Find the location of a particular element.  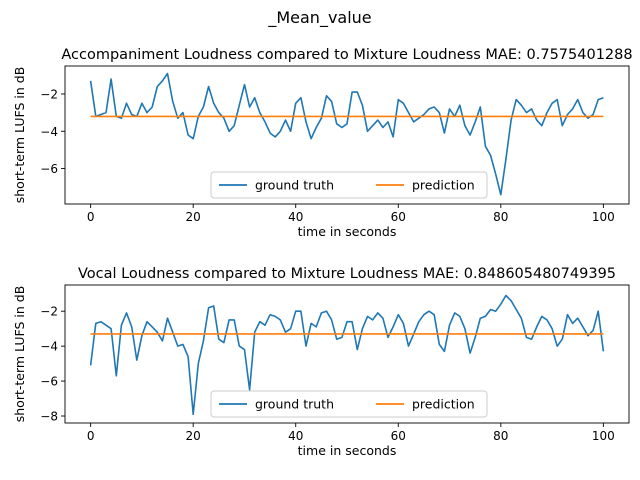

figure-suptitle: _Mean_value is located at coordinates (319, 18).